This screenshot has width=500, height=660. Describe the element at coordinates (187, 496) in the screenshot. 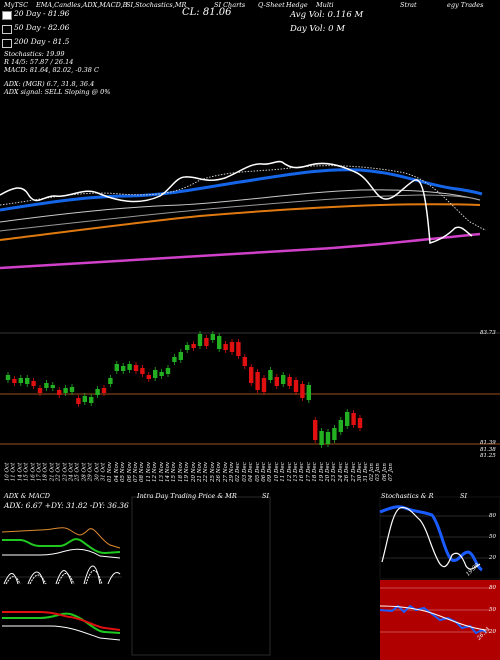

I see `intraday-panel-title: Intra Day Trading Price & MR` at that location.